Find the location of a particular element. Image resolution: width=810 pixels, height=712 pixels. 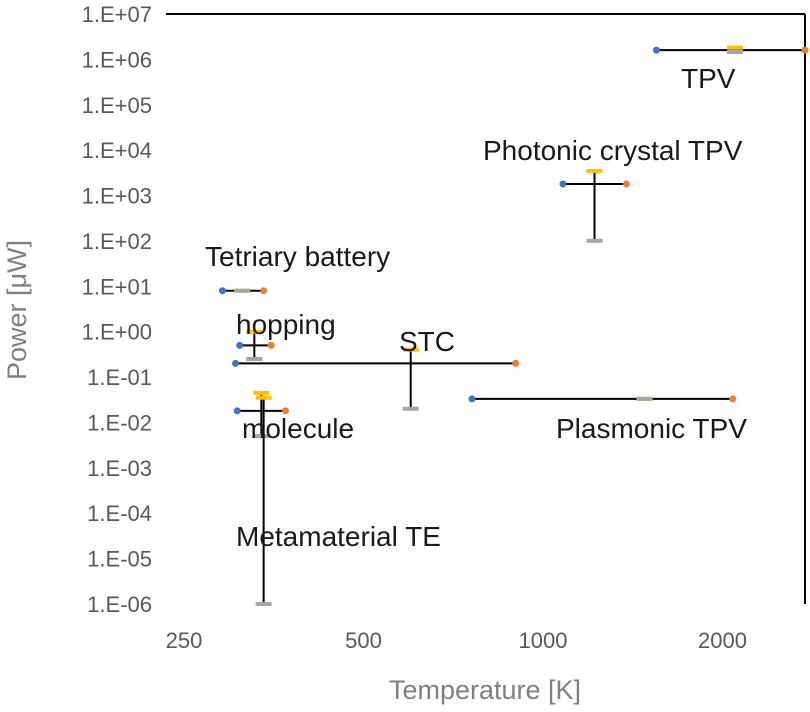

x-axis-tick-labels: 250 500 1000 2000 is located at coordinates (456, 640).